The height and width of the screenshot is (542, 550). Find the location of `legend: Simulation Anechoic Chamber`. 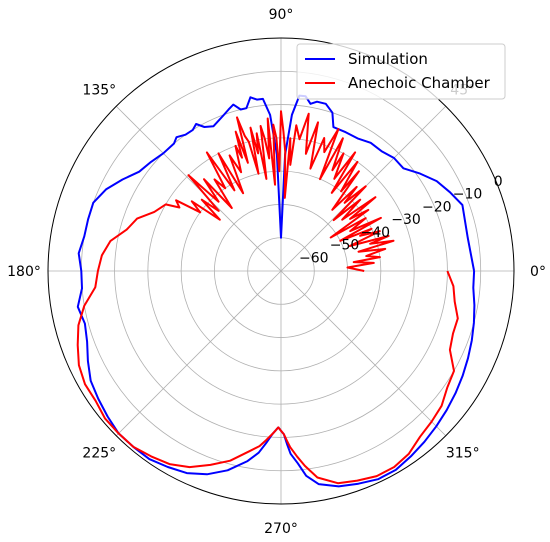

legend: Simulation Anechoic Chamber is located at coordinates (401, 71).